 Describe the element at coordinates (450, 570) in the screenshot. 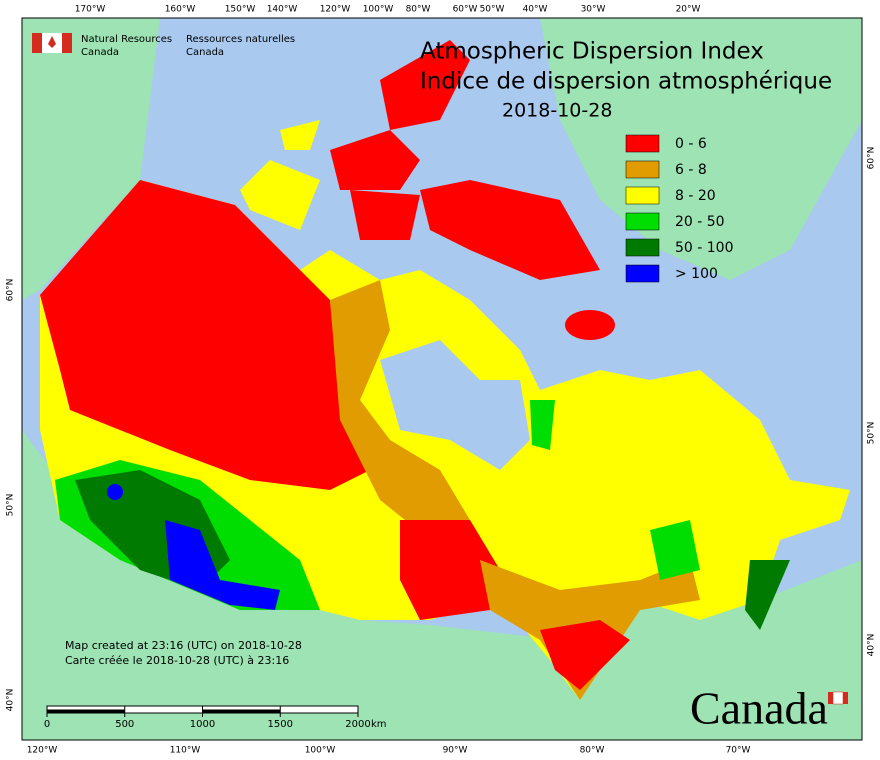

I see `zone-red-ontario` at that location.